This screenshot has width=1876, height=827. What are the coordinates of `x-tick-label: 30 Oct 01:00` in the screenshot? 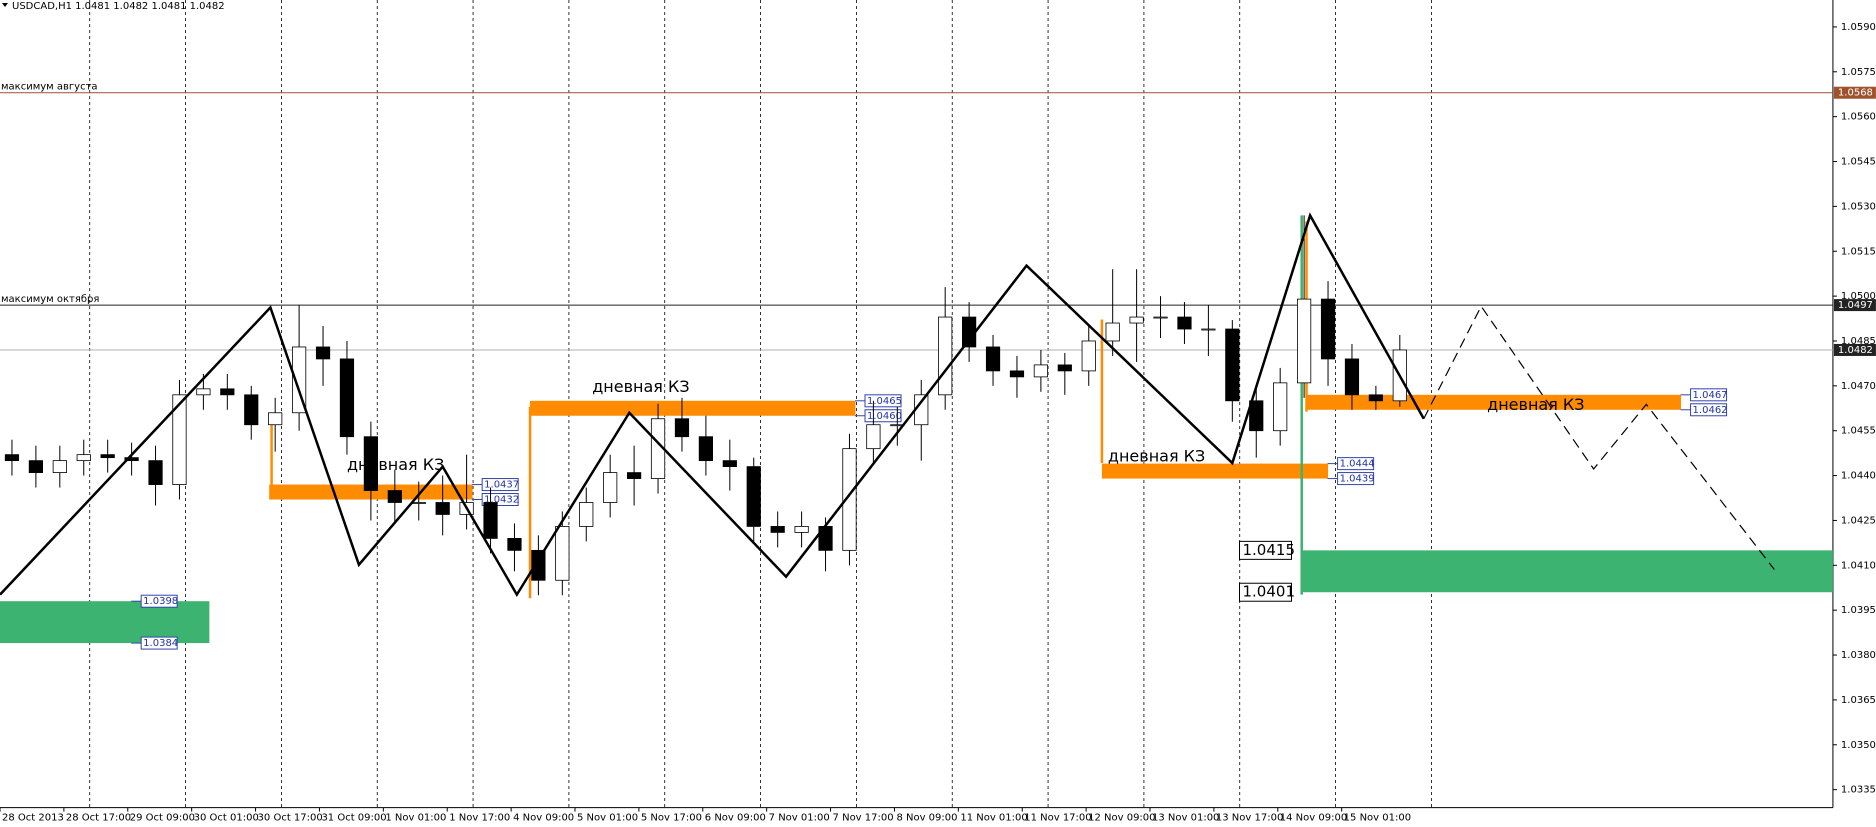 It's located at (226, 818).